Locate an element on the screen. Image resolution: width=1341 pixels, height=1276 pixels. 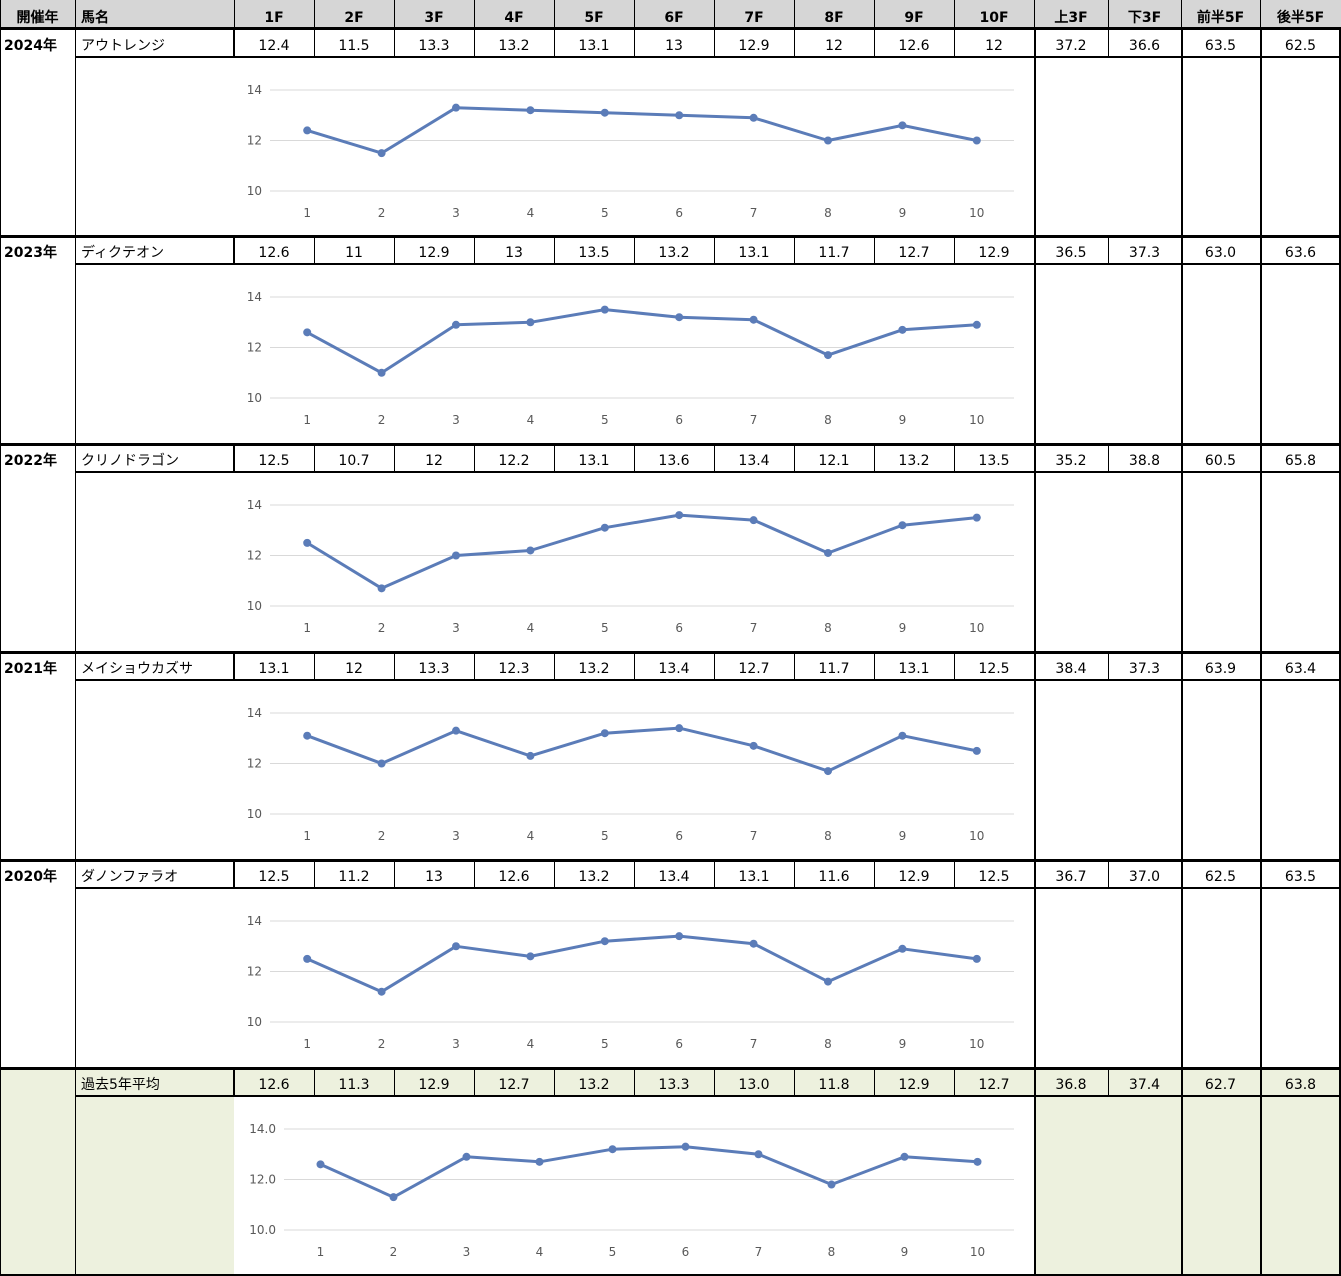
horse-name: 過去5年平均 is located at coordinates (120, 1085).